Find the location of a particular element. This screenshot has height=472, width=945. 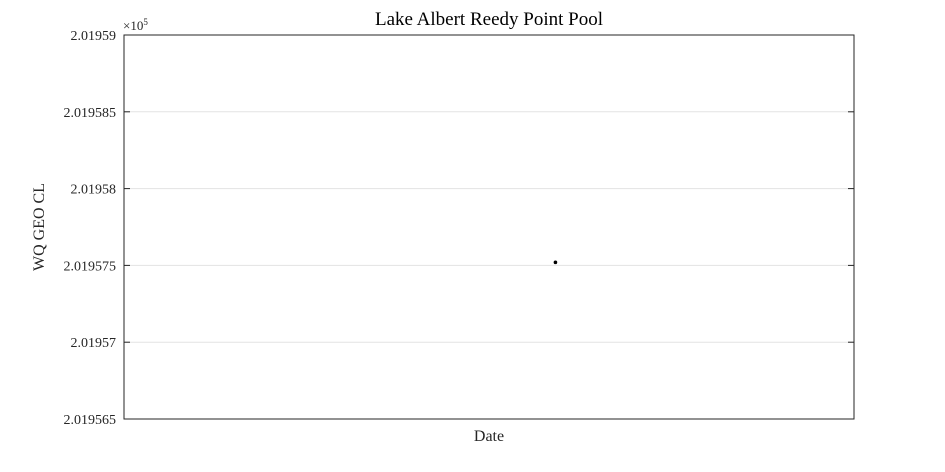

y-exponent-base: ×10 is located at coordinates (133, 25).